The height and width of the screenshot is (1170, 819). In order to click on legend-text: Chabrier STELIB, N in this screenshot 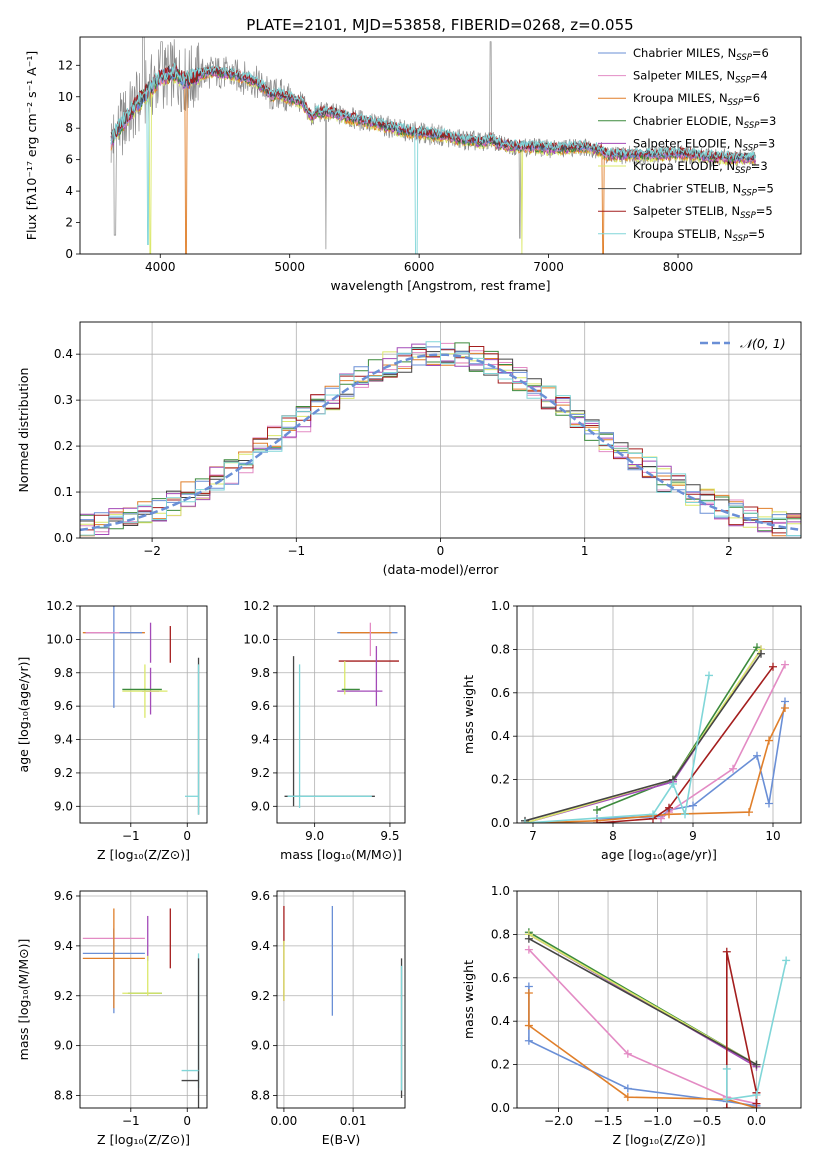, I will do `click(687, 189)`.